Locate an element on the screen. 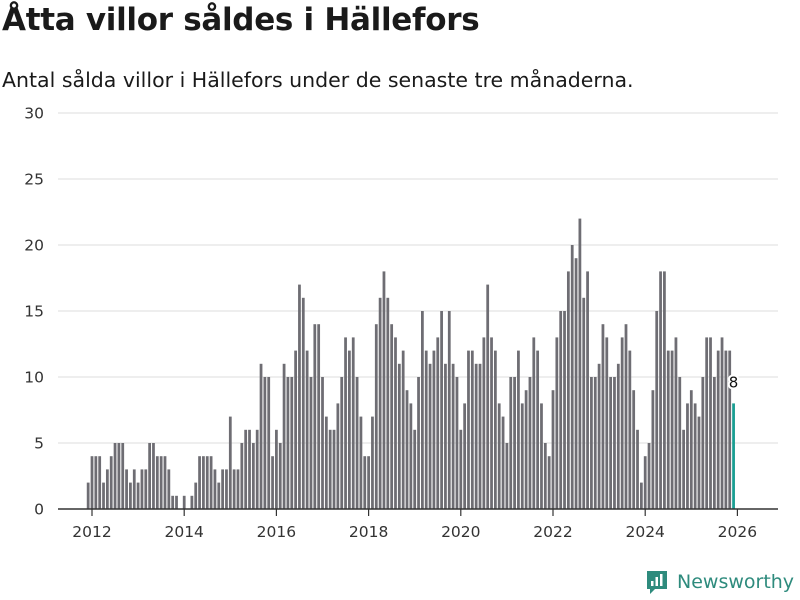 The width and height of the screenshot is (800, 600). x-tick-label: 2016 is located at coordinates (276, 532).